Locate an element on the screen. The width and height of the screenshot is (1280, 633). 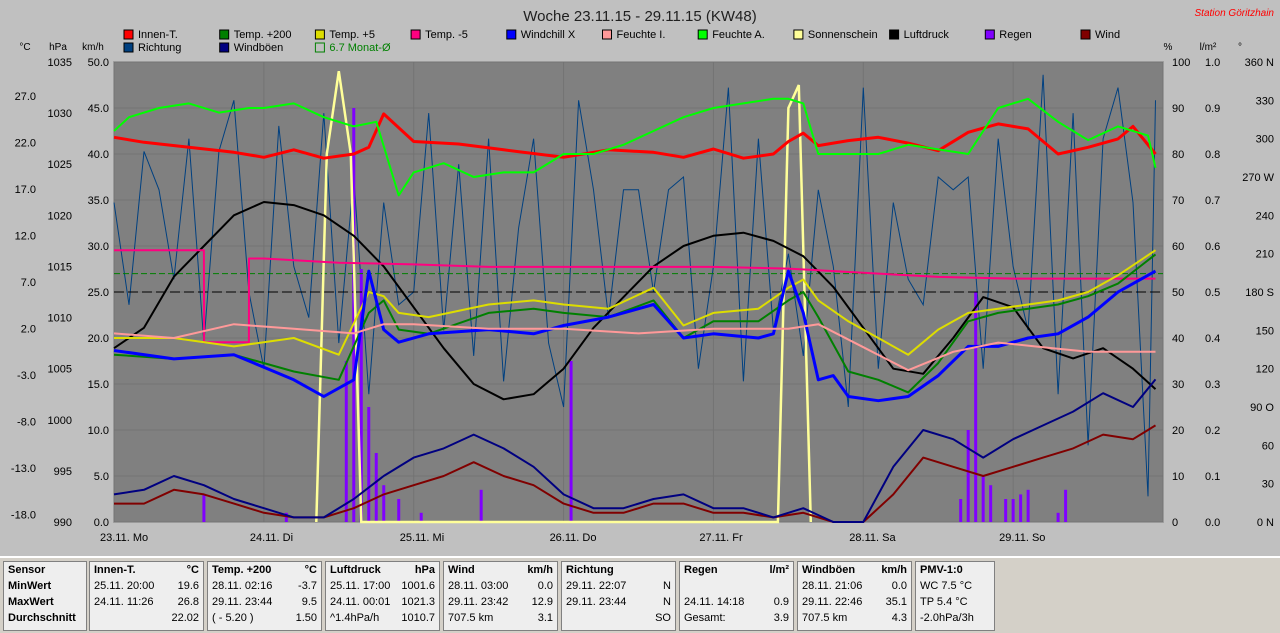
druck-trend: ^1.4hPa/h is located at coordinates (355, 618).